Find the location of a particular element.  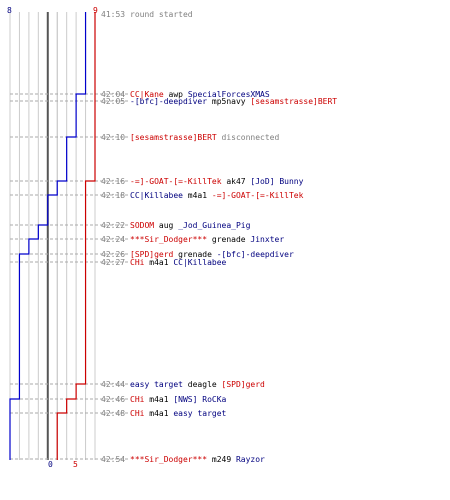

event-text: CC|Kane awp SpecialForcesXMAS is located at coordinates (200, 94).